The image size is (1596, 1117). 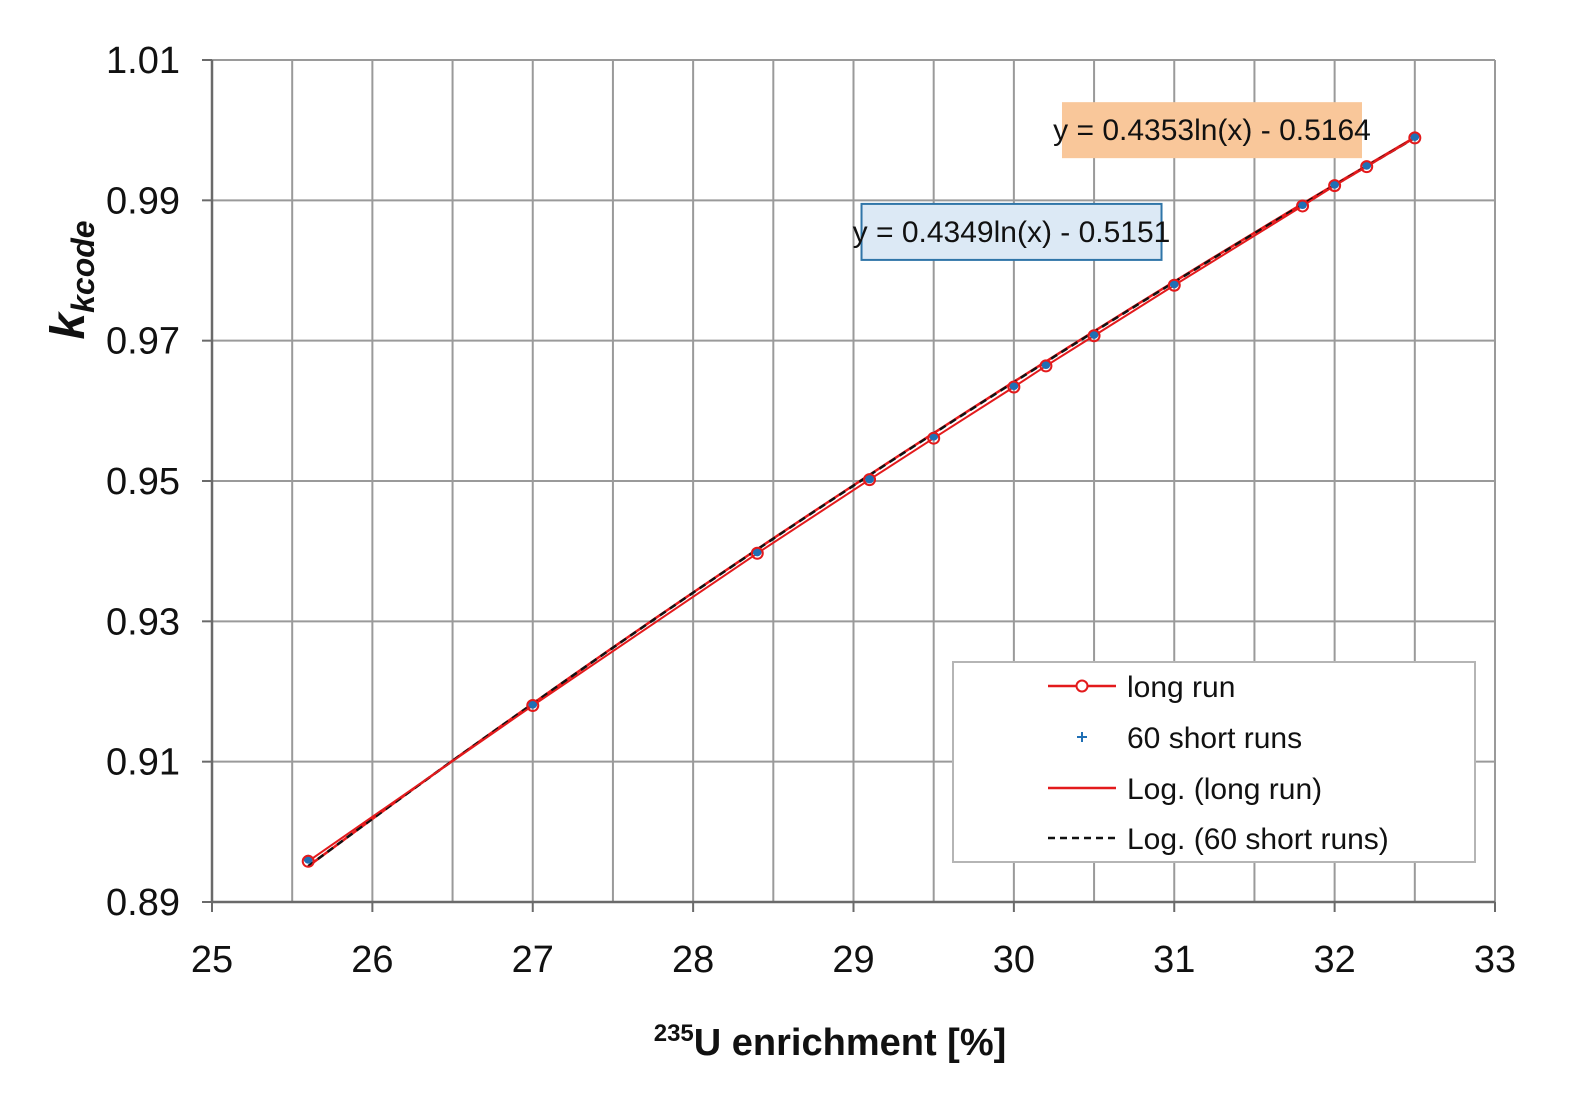 I want to click on y-axis-title-main: k, so click(x=68, y=325).